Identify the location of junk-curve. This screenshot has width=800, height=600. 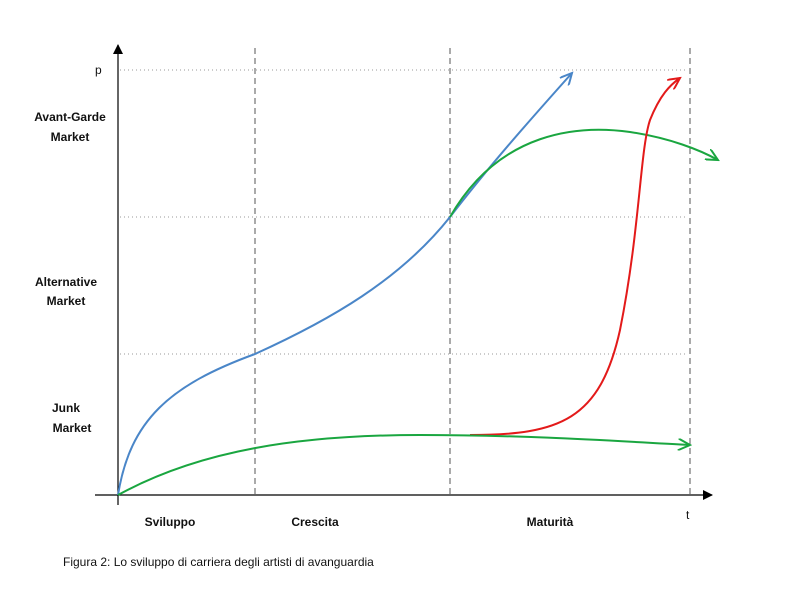
(403, 464).